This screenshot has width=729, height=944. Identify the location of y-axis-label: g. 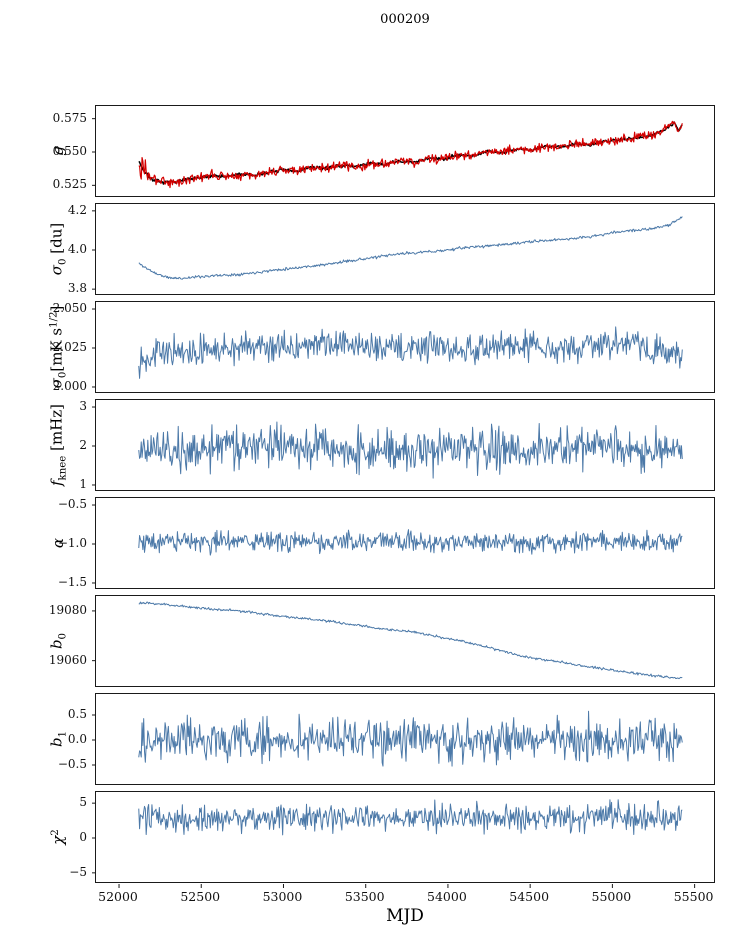
(58, 151).